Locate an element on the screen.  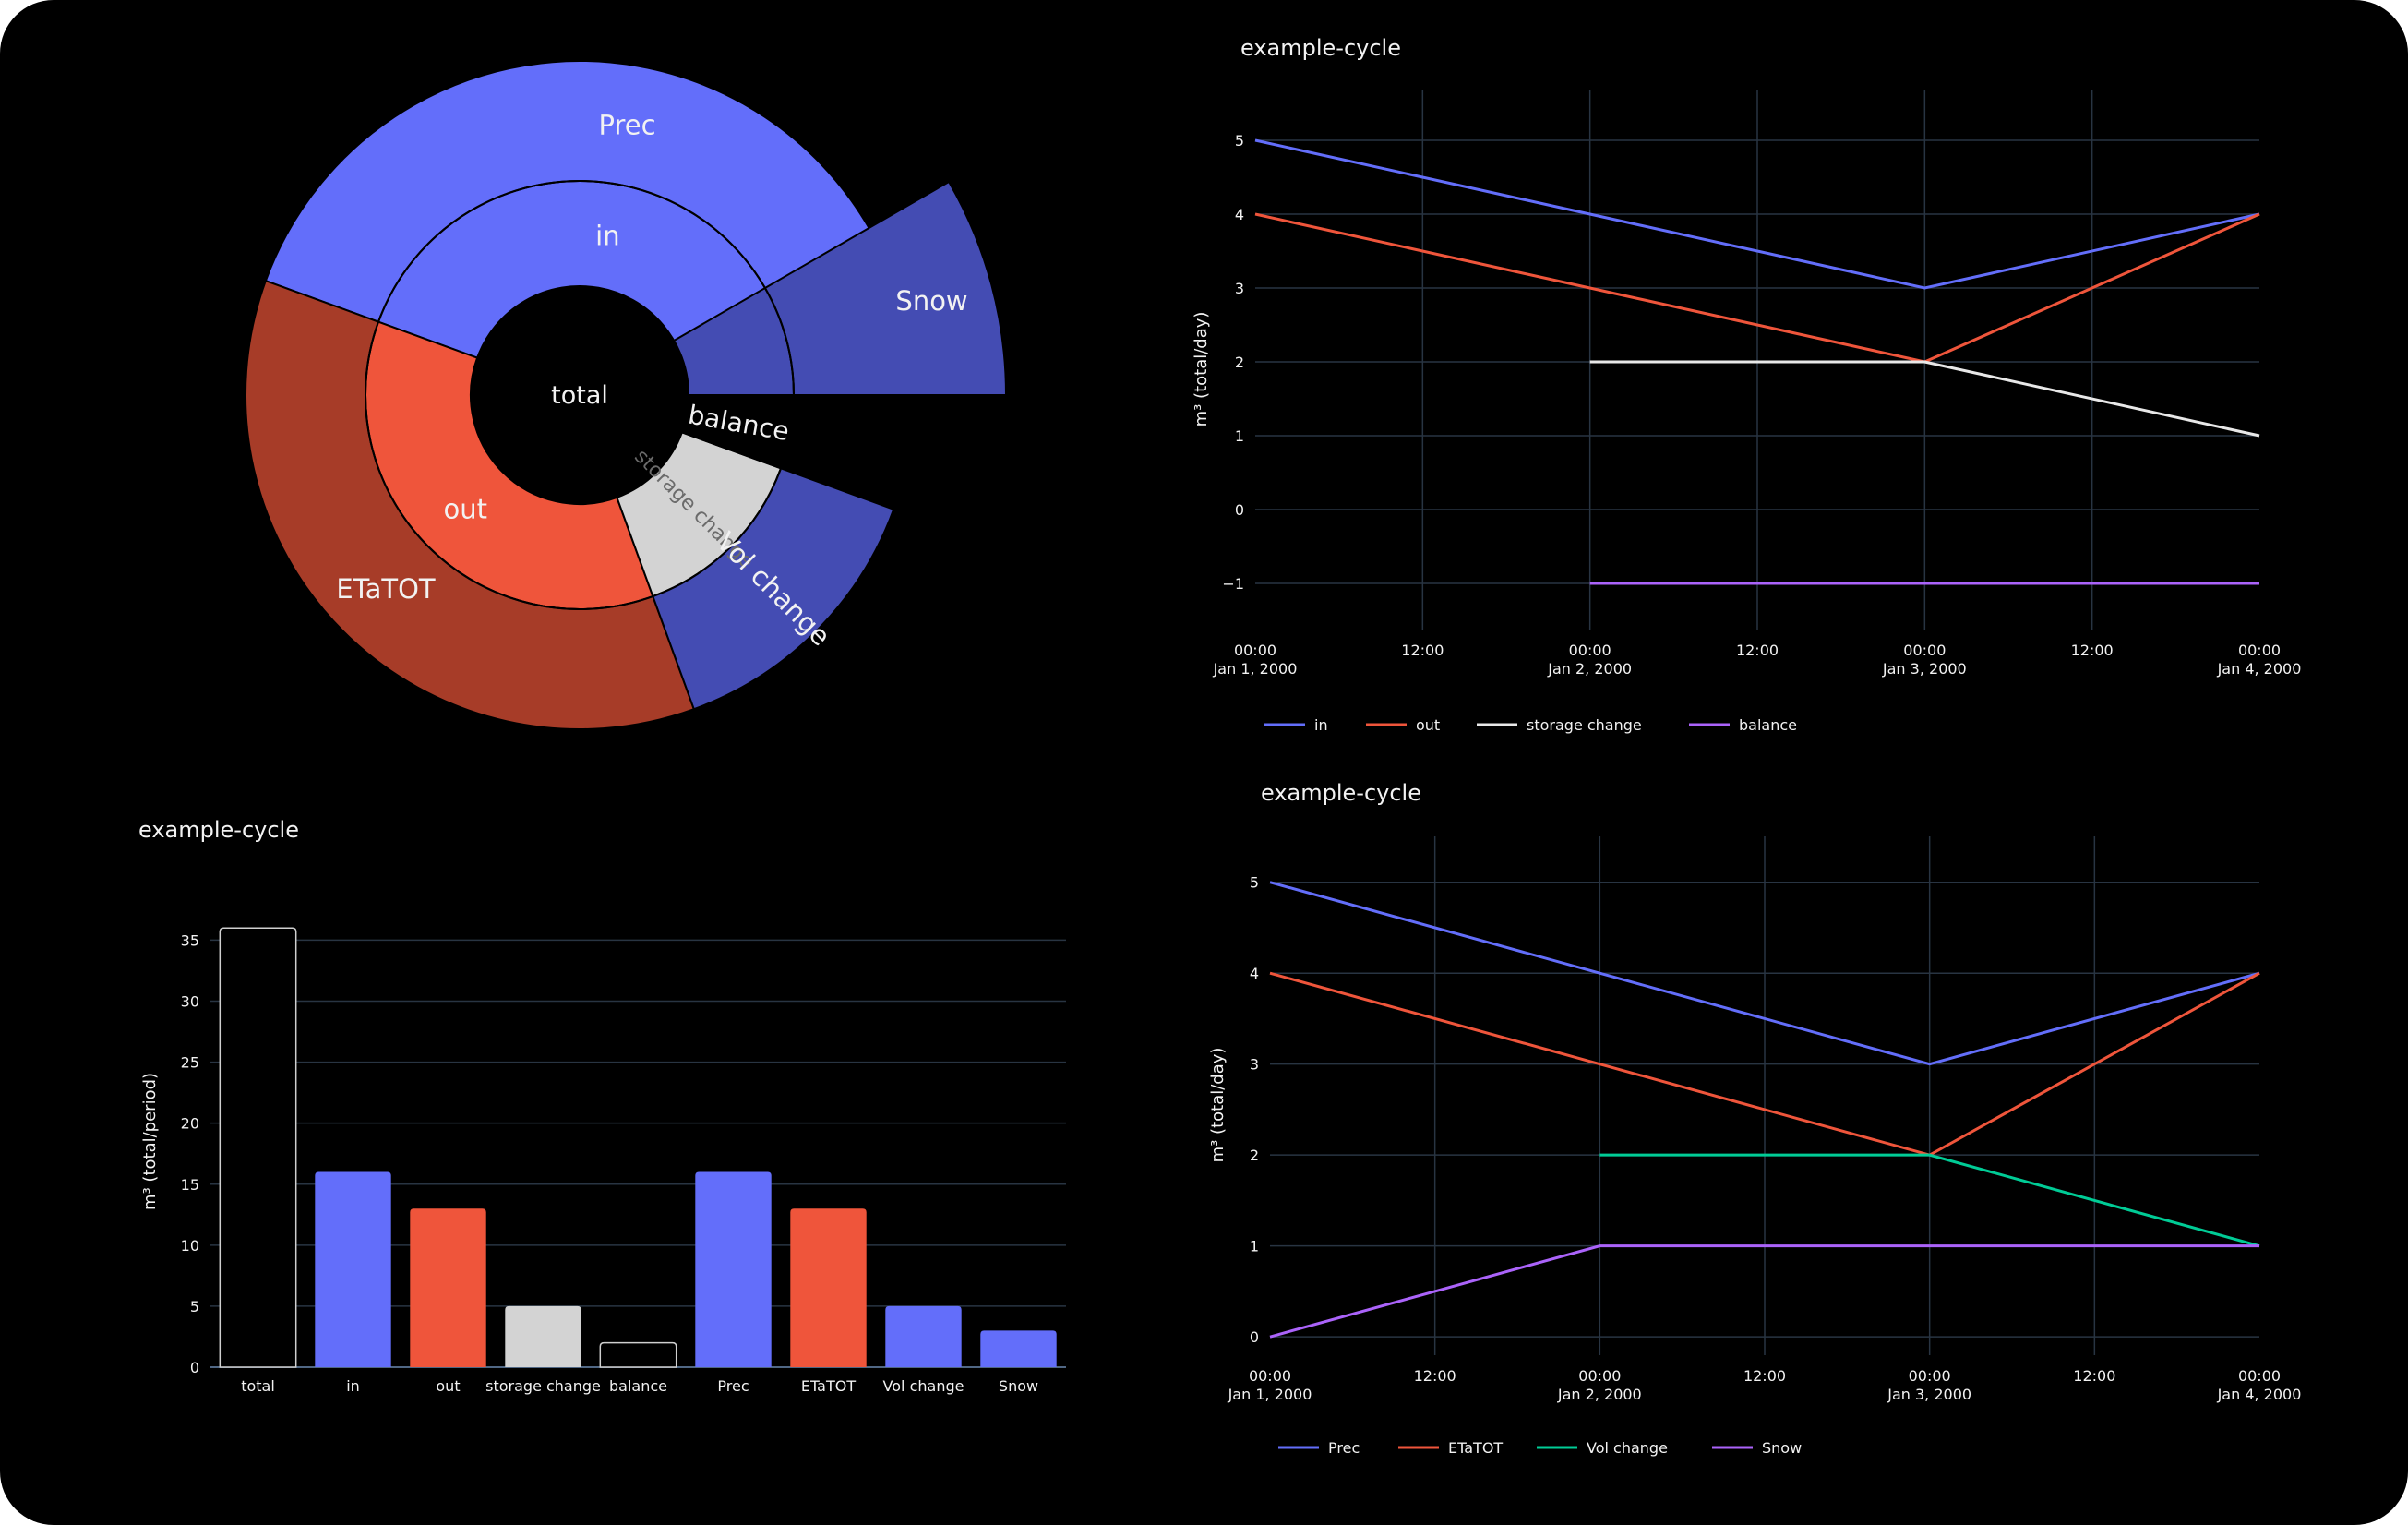
bar-y-tick-label: 5 is located at coordinates (194, 1307).